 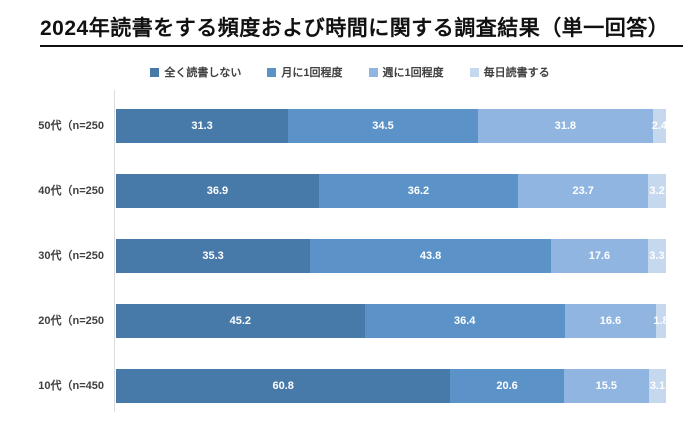 I want to click on bar-value-label: 31.3, so click(x=202, y=126).